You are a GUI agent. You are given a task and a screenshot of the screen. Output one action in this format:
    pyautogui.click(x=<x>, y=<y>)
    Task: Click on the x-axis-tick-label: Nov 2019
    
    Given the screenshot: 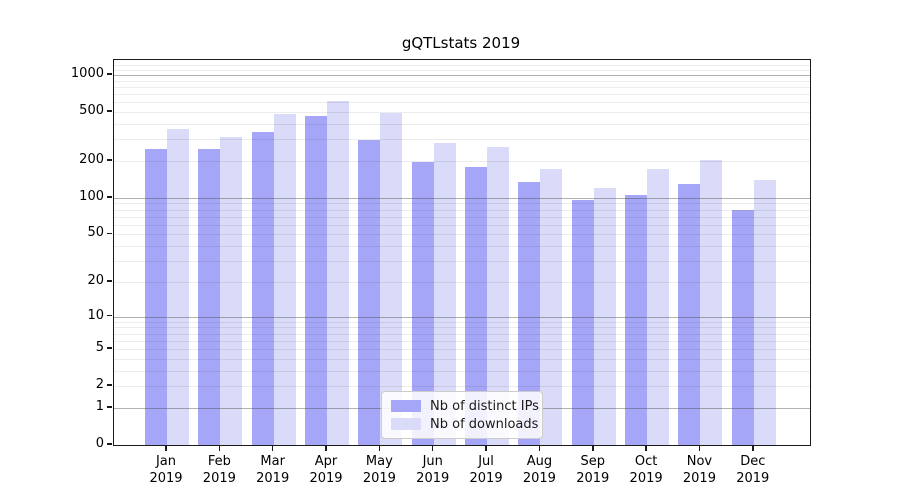 What is the action you would take?
    pyautogui.click(x=699, y=470)
    